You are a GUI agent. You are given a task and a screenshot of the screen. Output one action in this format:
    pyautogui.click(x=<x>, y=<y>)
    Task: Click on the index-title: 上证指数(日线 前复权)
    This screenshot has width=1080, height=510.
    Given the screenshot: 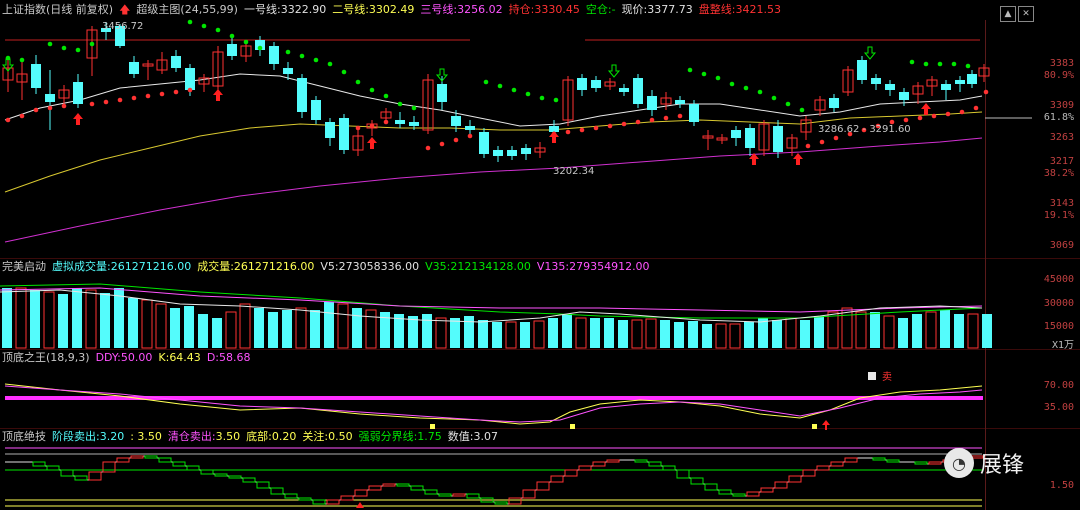 What is the action you would take?
    pyautogui.click(x=58, y=9)
    